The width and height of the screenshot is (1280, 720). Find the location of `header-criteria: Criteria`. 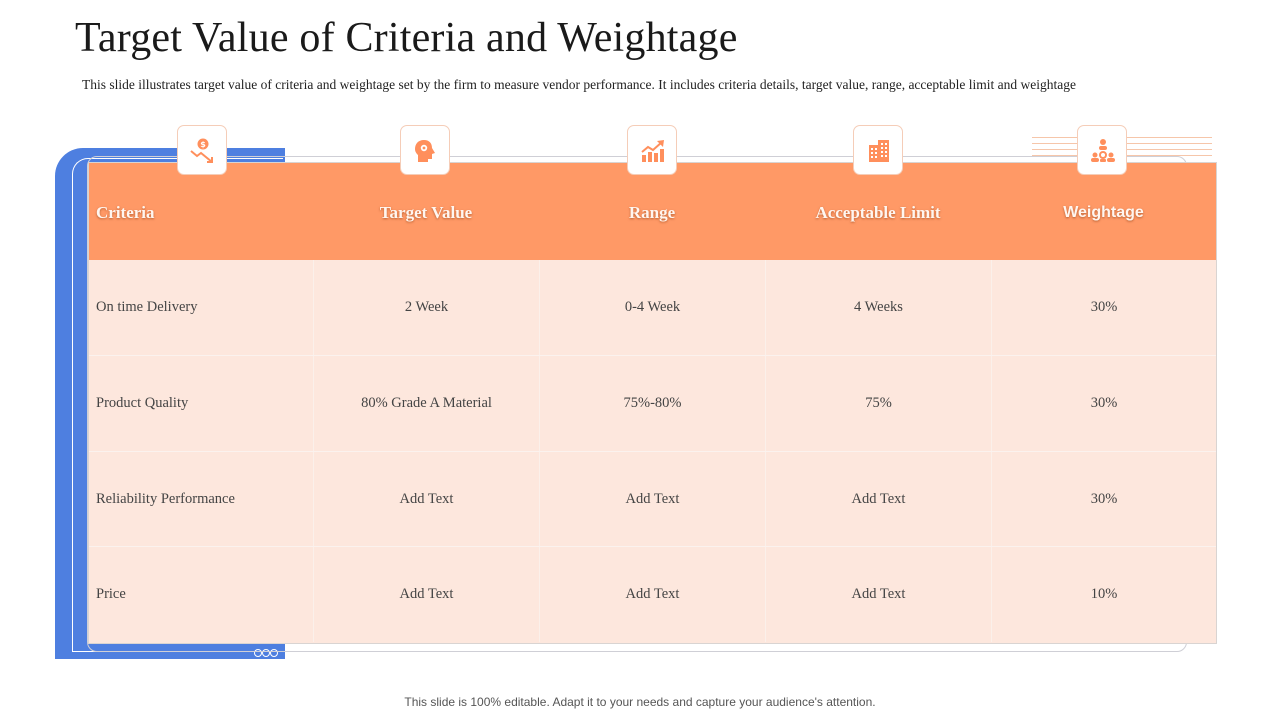

header-criteria: Criteria is located at coordinates (125, 212).